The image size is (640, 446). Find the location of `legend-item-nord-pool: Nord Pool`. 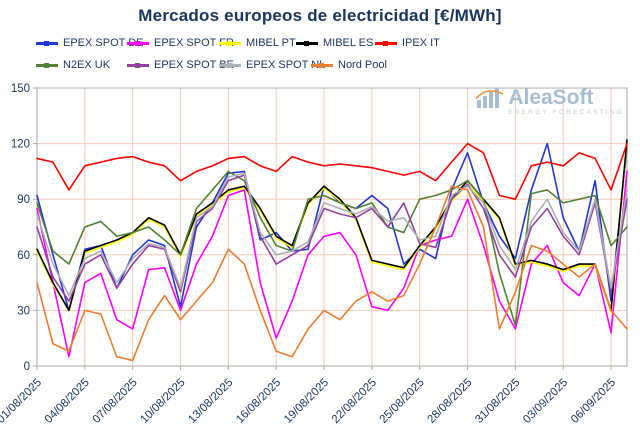

legend-item-nord-pool: Nord Pool is located at coordinates (349, 65).